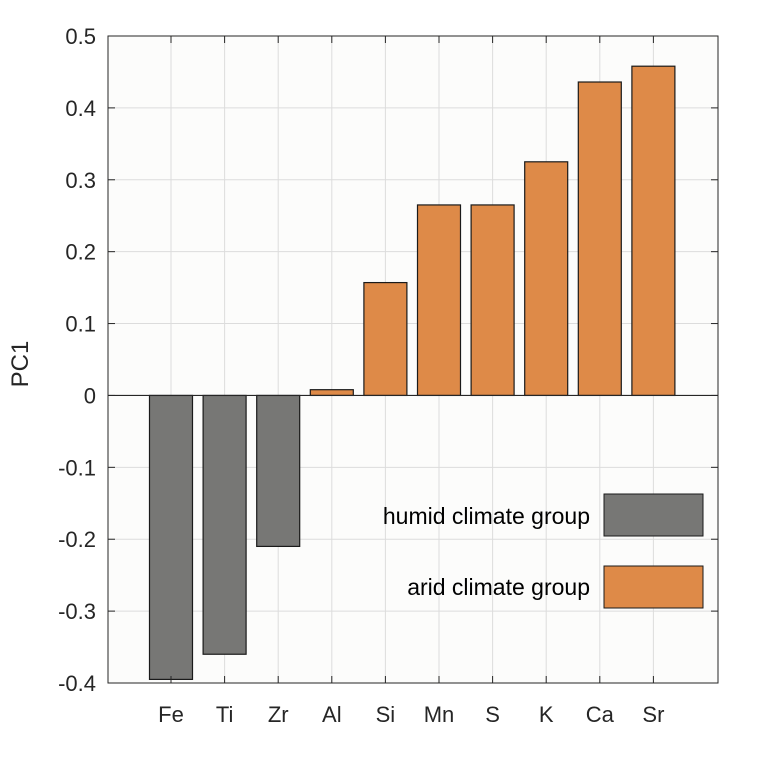 Image resolution: width=758 pixels, height=770 pixels. What do you see at coordinates (546, 279) in the screenshot?
I see `bar-k` at bounding box center [546, 279].